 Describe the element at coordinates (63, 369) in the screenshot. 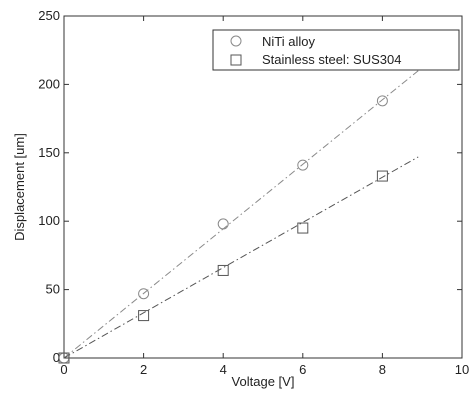

I see `x-tick-label: 0` at that location.